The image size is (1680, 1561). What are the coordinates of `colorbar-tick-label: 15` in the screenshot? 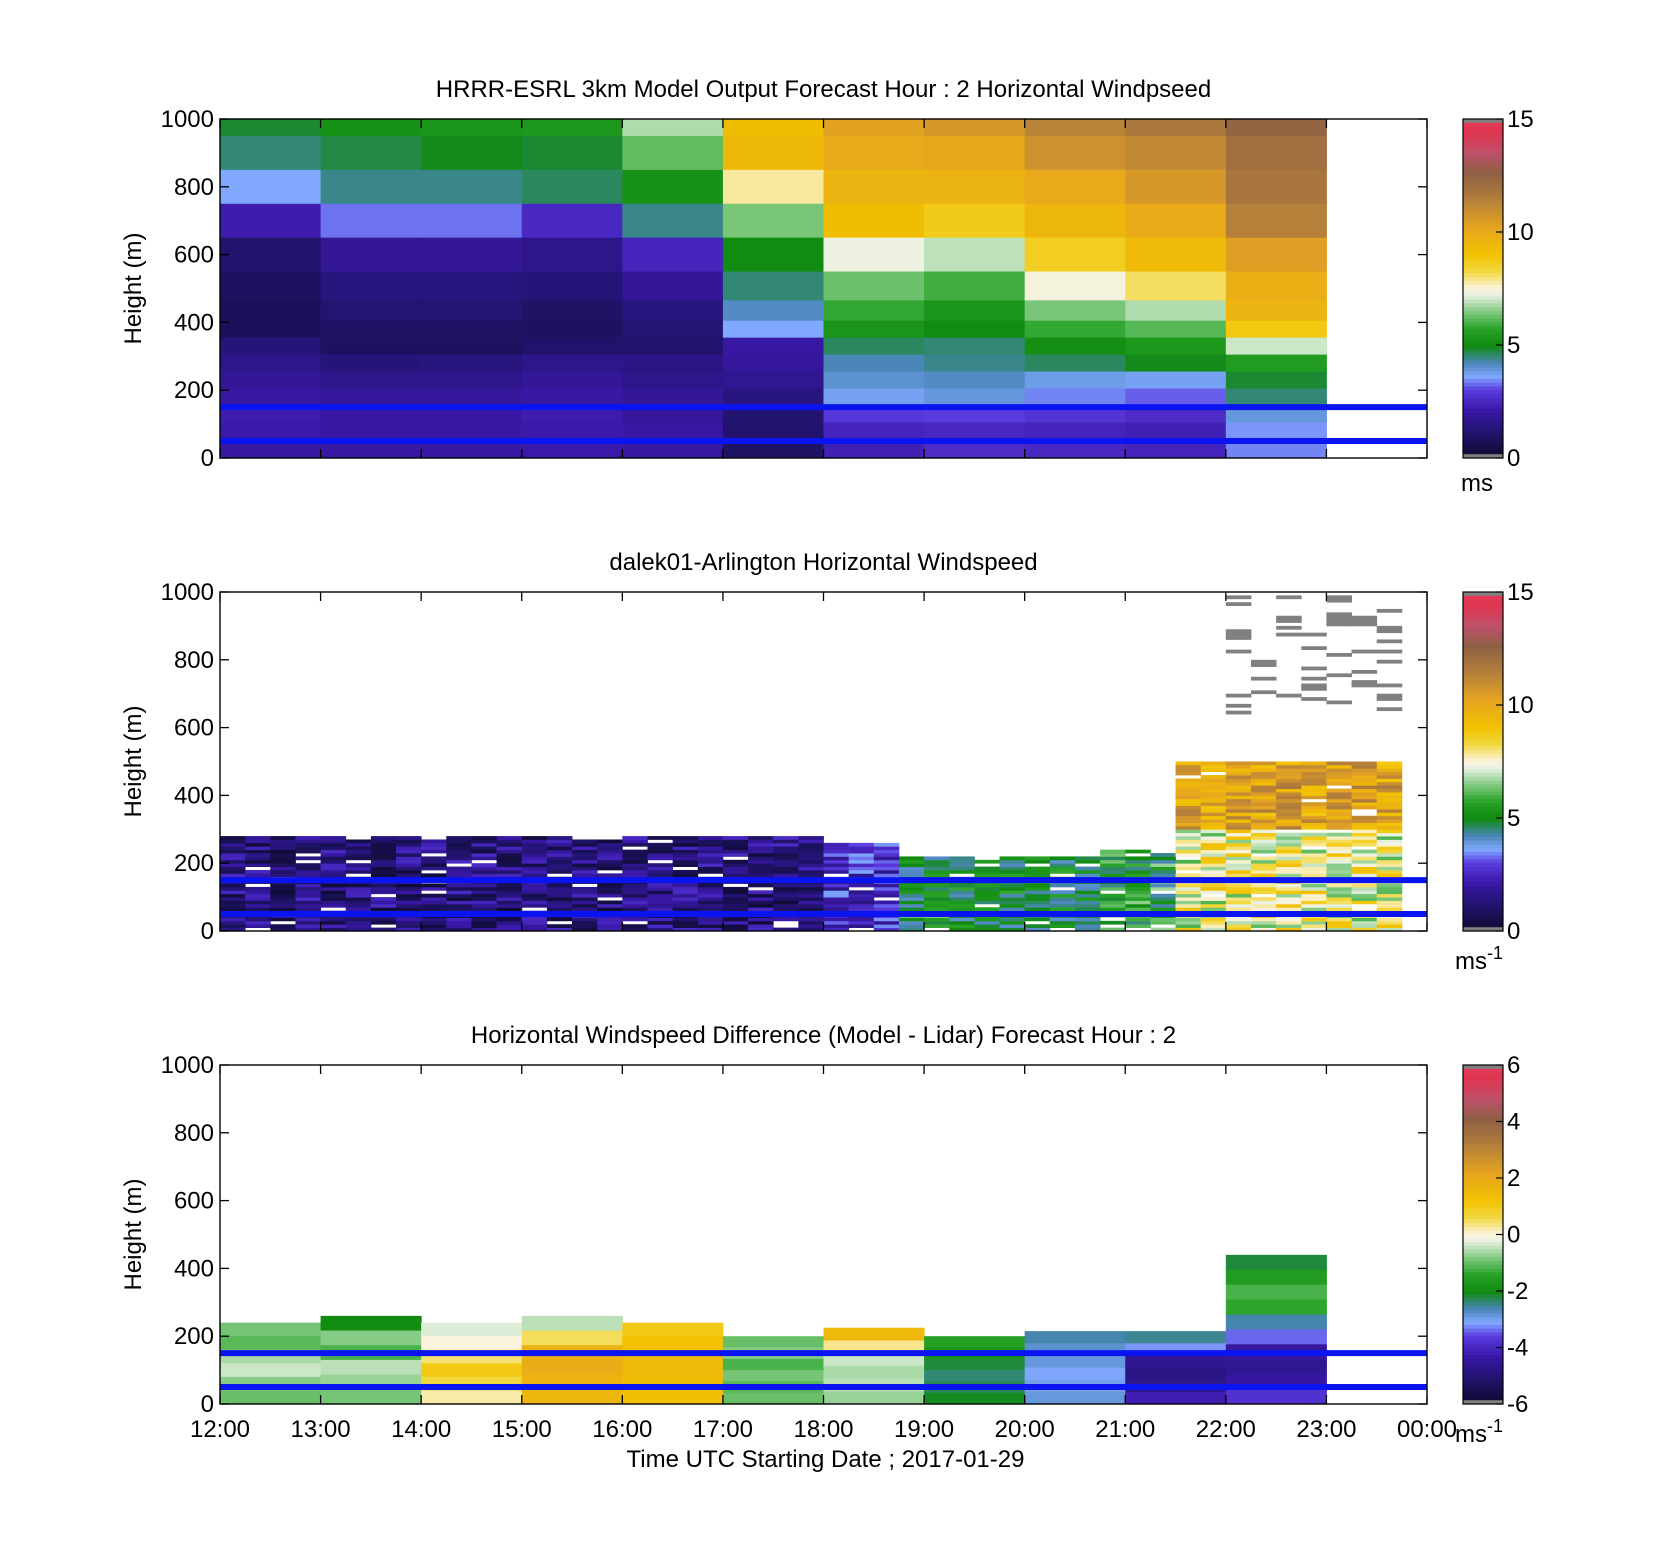 It's located at (1520, 119).